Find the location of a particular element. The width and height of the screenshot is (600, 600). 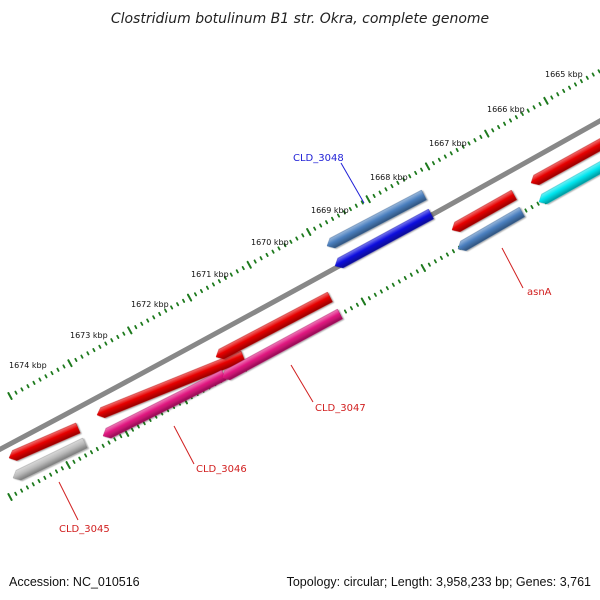

gene-label-asna: asnA is located at coordinates (539, 292).